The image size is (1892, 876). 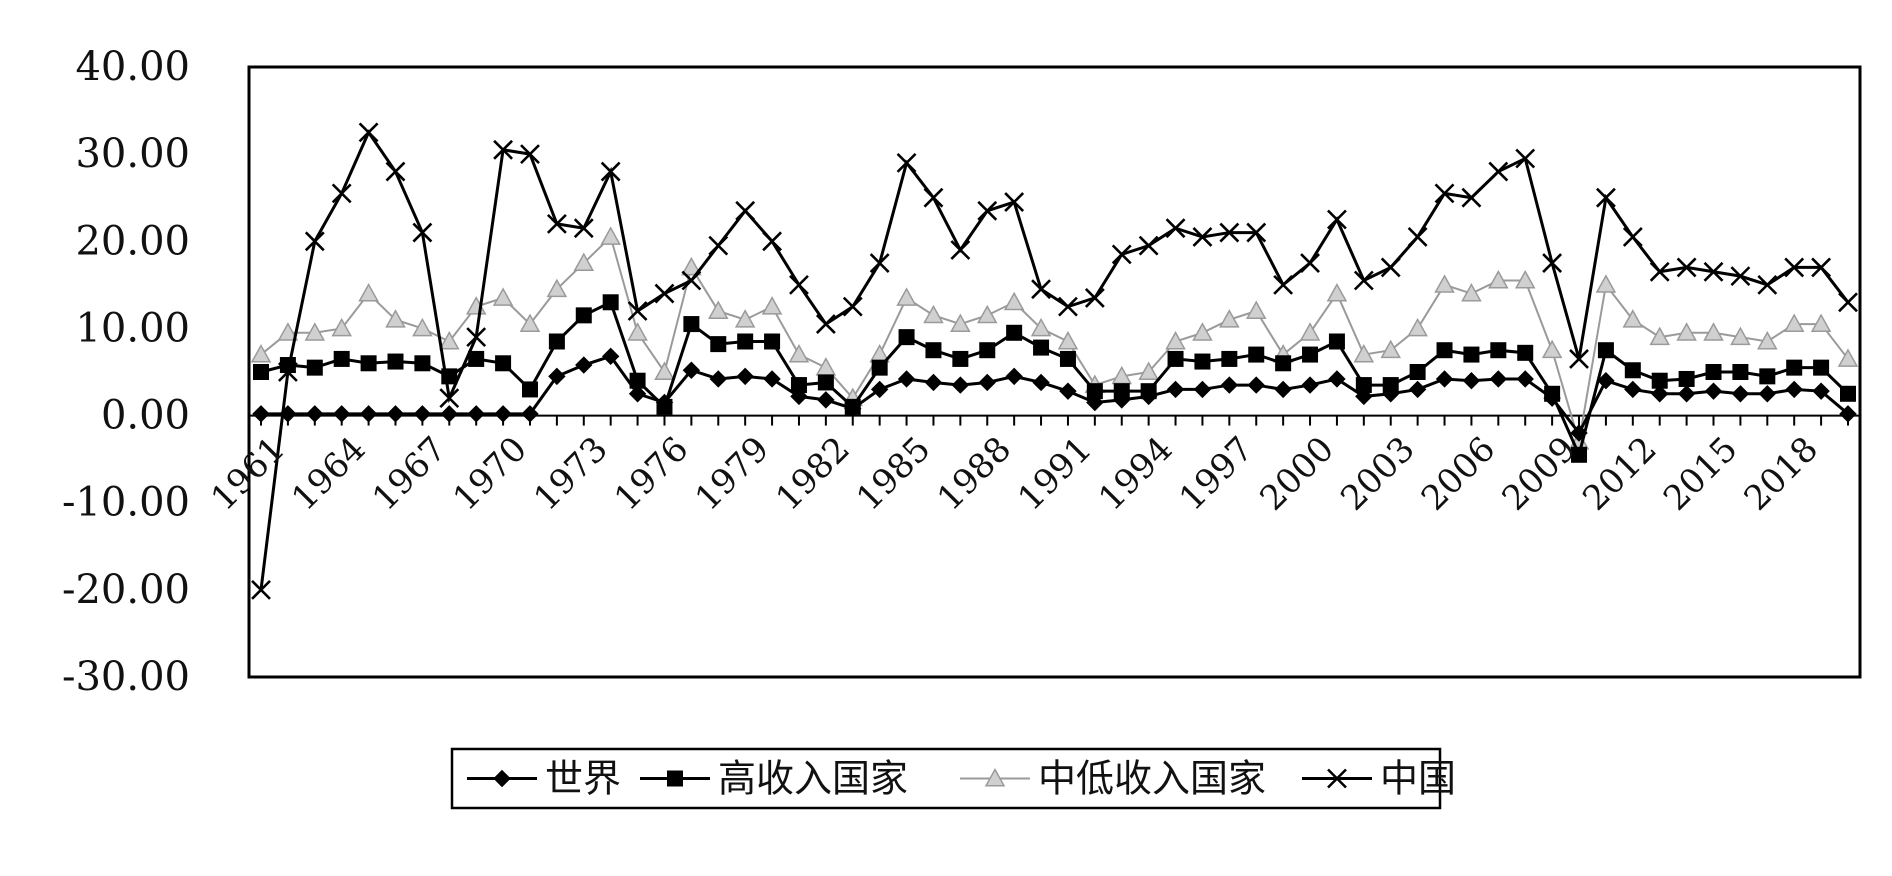 I want to click on legend-item: 世界, so click(x=544, y=779).